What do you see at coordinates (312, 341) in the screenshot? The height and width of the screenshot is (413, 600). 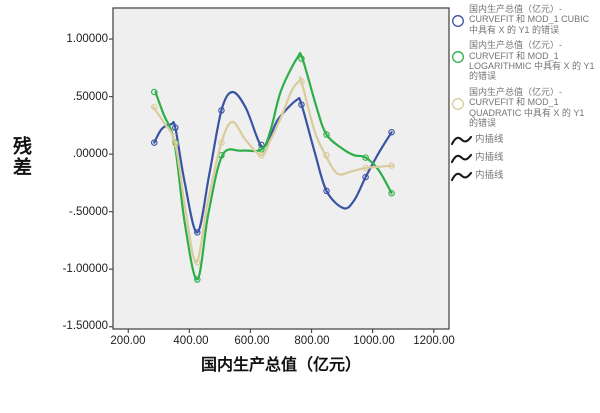 I see `x-tick-label: 800.00` at bounding box center [312, 341].